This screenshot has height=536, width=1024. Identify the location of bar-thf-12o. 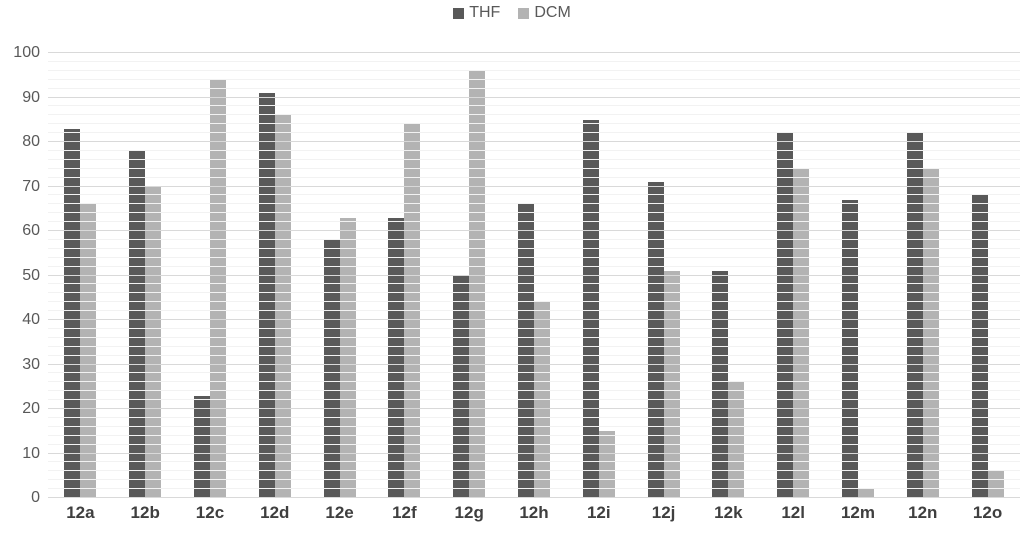
(979, 346).